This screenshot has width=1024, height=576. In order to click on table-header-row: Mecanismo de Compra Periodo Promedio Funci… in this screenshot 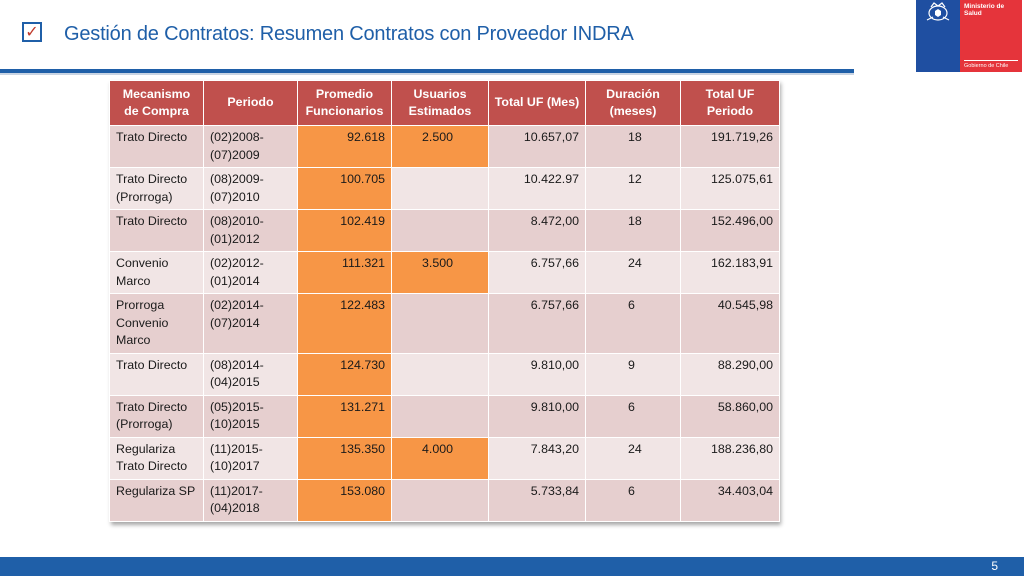, I will do `click(444, 103)`.